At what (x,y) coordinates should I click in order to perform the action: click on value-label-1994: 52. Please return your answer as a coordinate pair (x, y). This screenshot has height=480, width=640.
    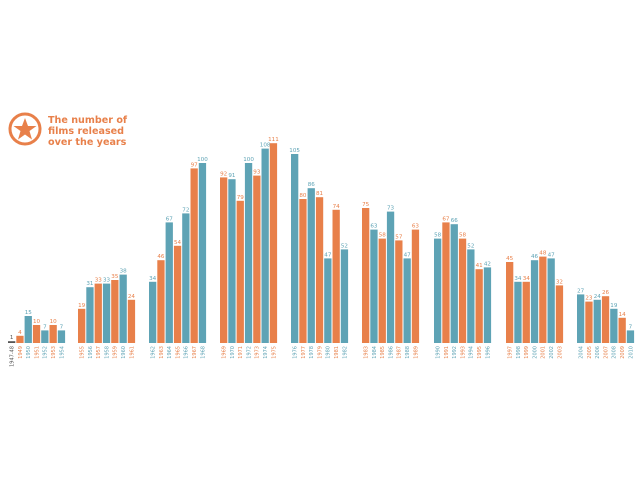
    Looking at the image, I should click on (470, 246).